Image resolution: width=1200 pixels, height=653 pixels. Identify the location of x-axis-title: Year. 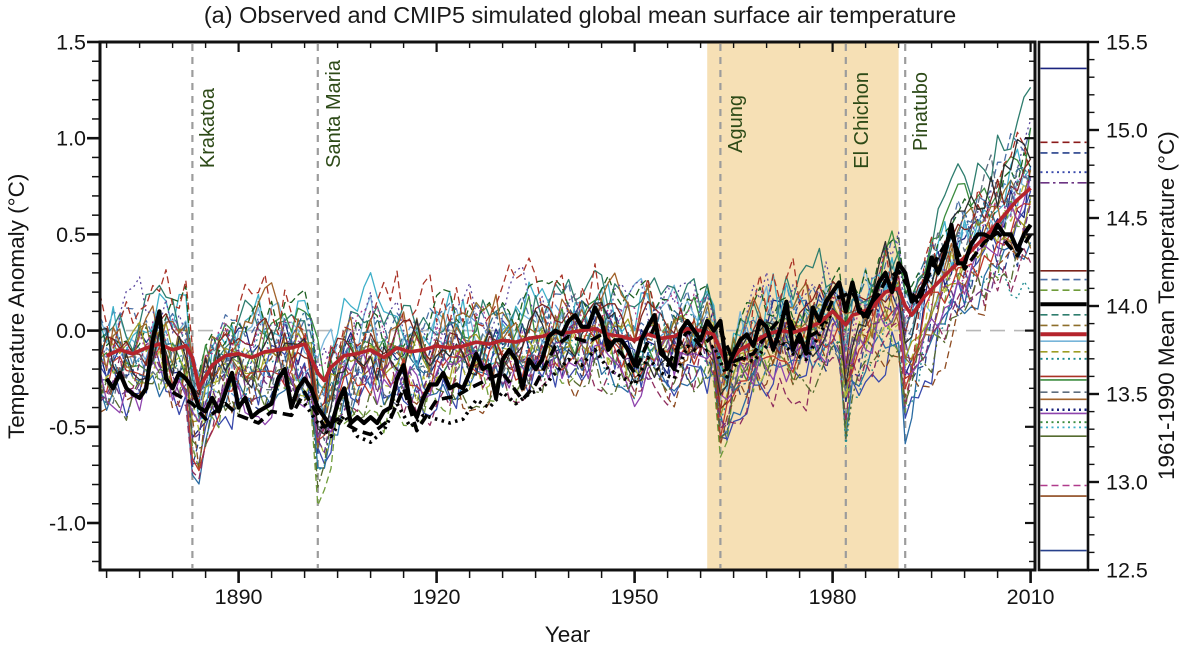
(567, 634).